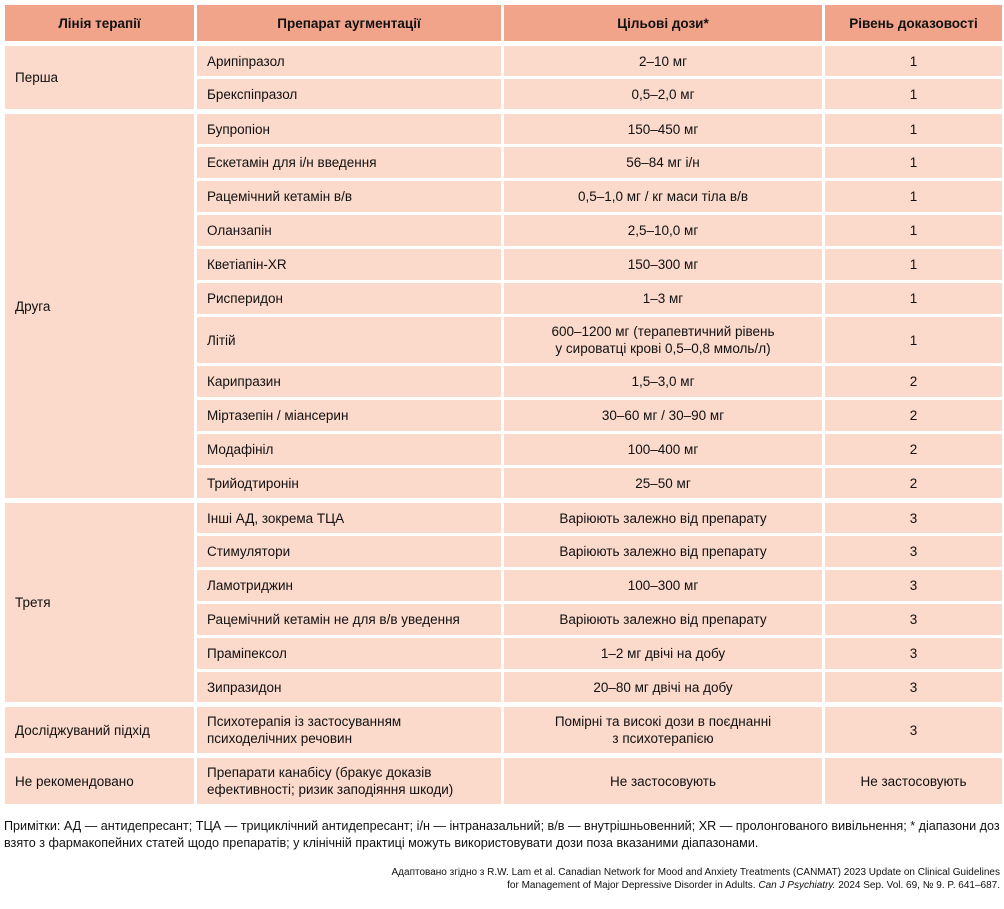  What do you see at coordinates (99, 77) in the screenshot?
I see `therapy-line-cell: Перша` at bounding box center [99, 77].